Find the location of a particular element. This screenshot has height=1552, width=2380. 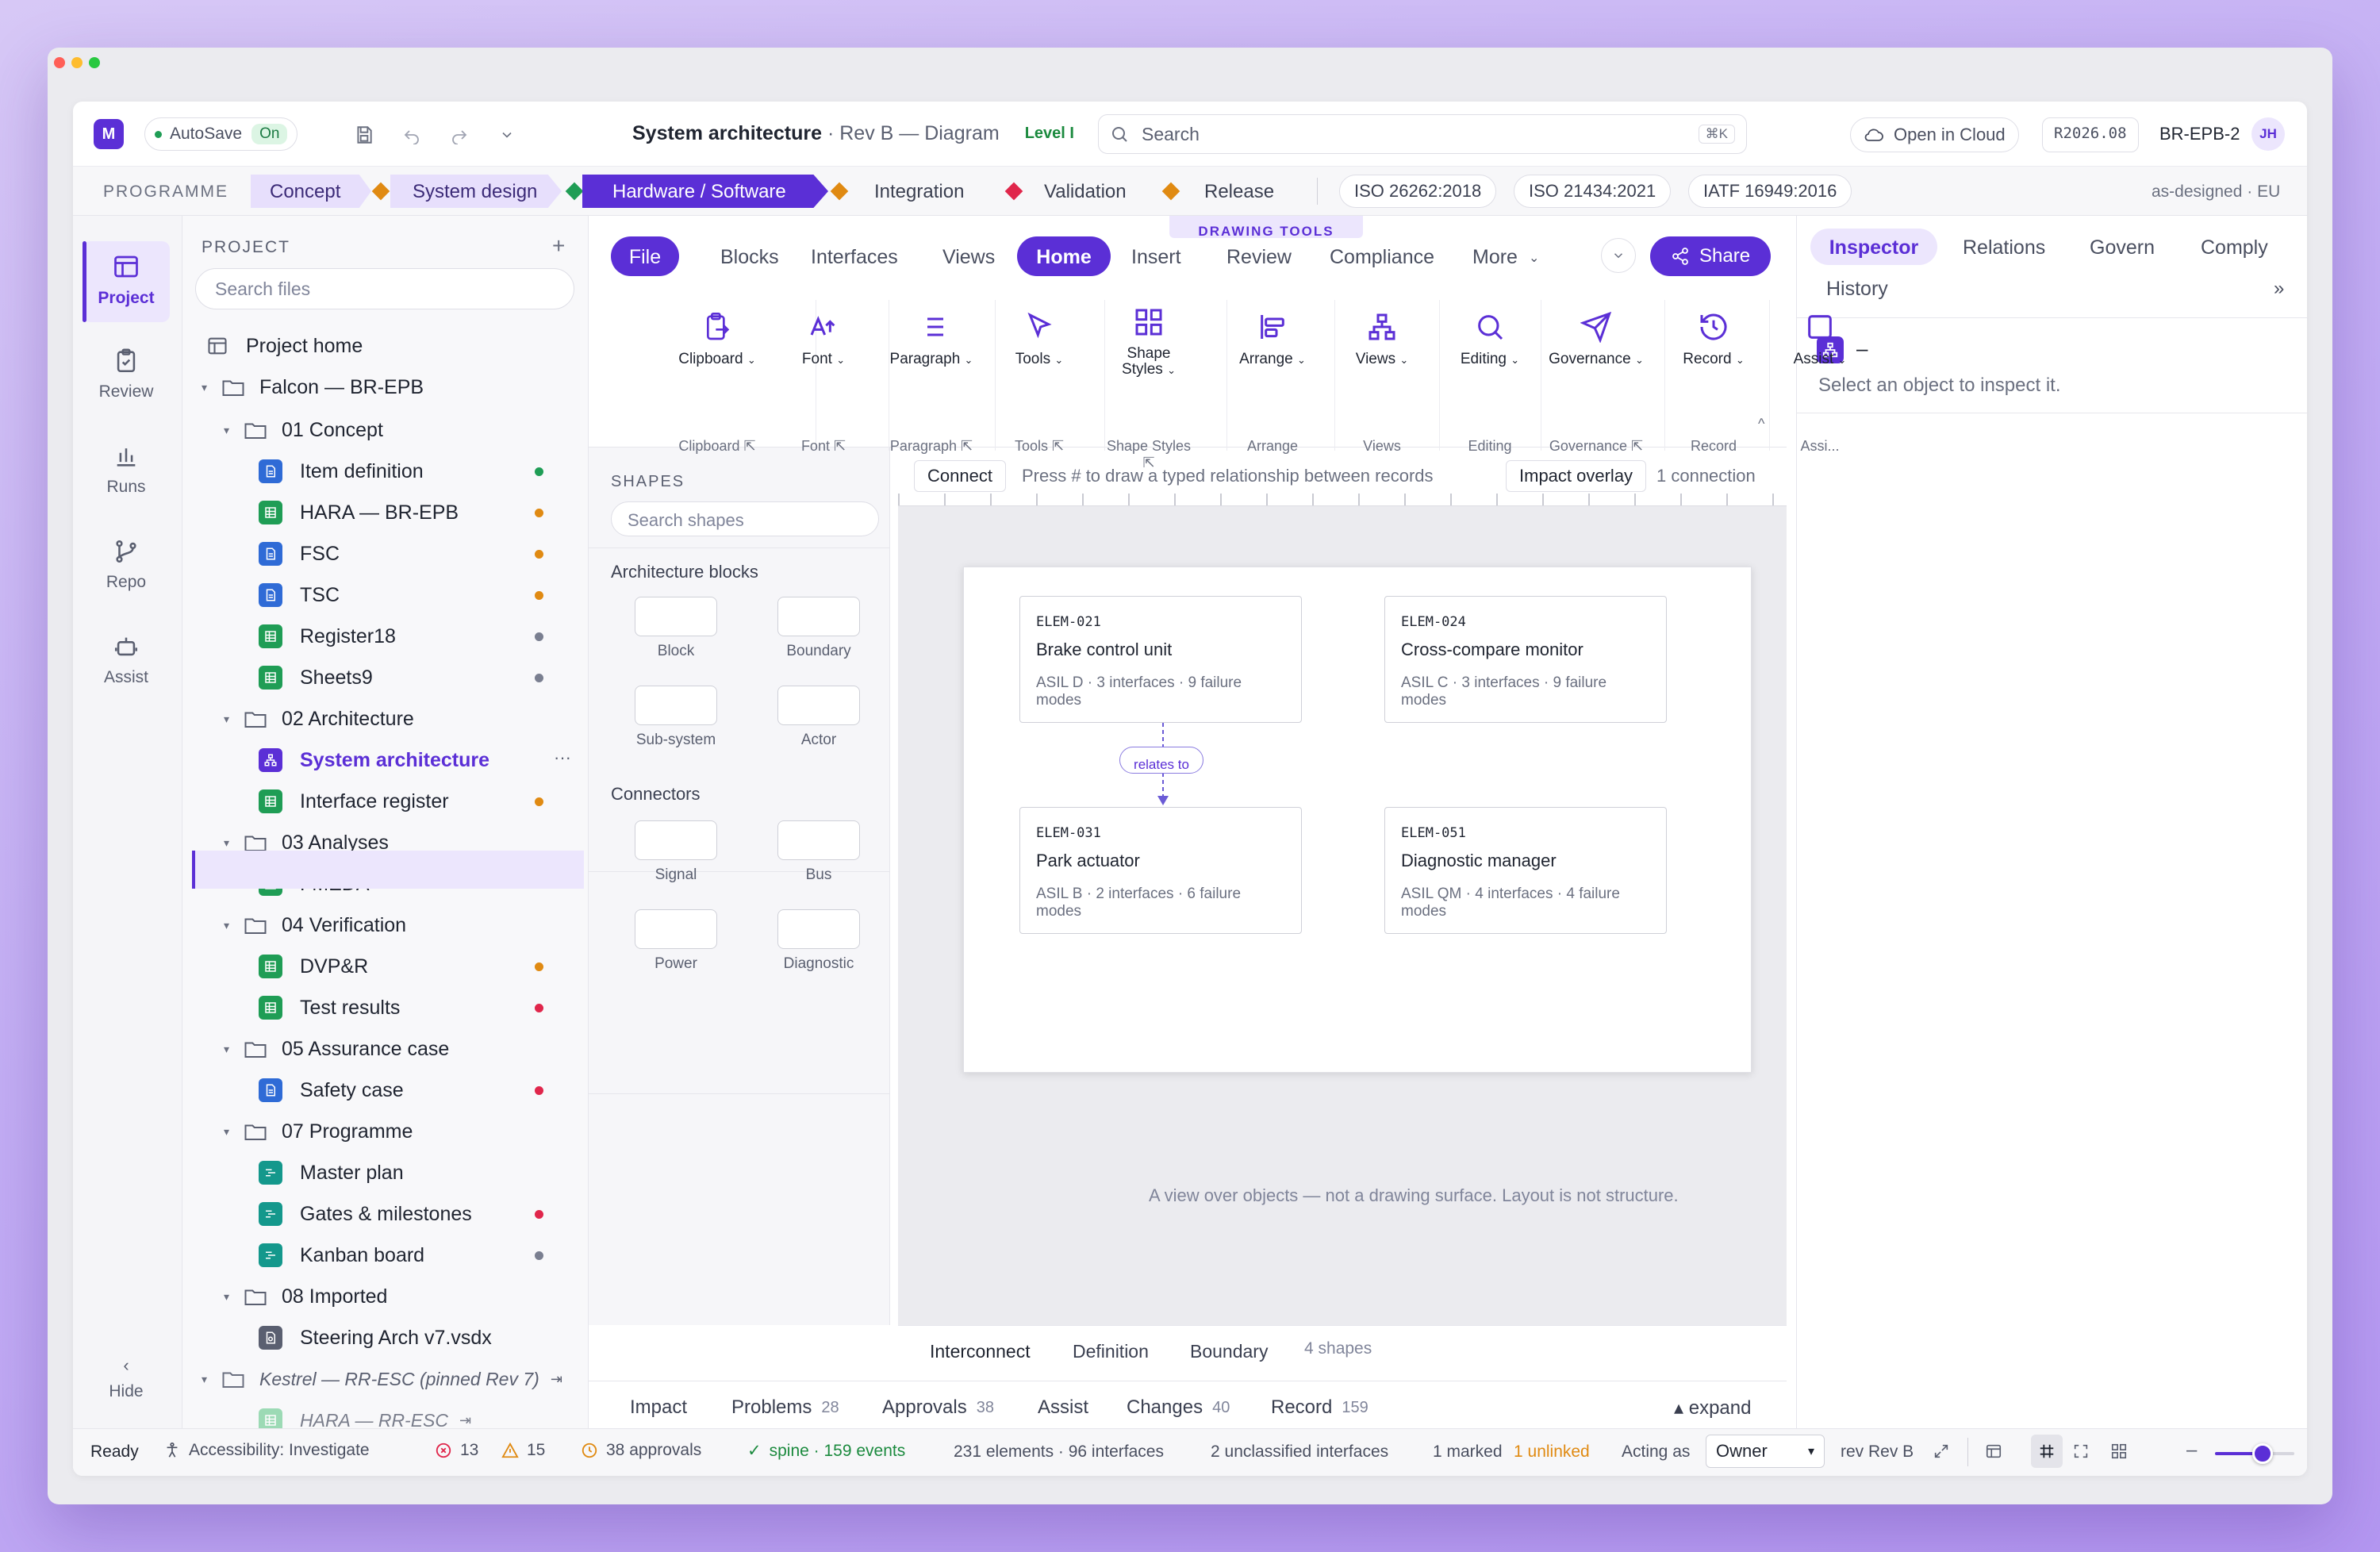

zoom-out-button: – is located at coordinates (2192, 1450).